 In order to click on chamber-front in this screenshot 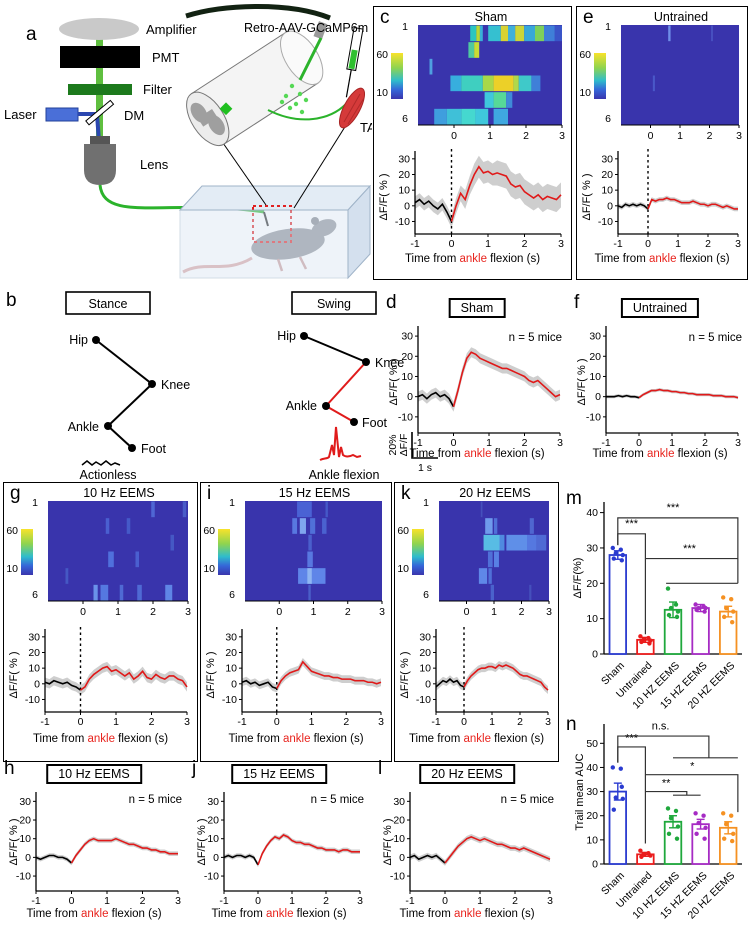, I will do `click(264, 244)`.